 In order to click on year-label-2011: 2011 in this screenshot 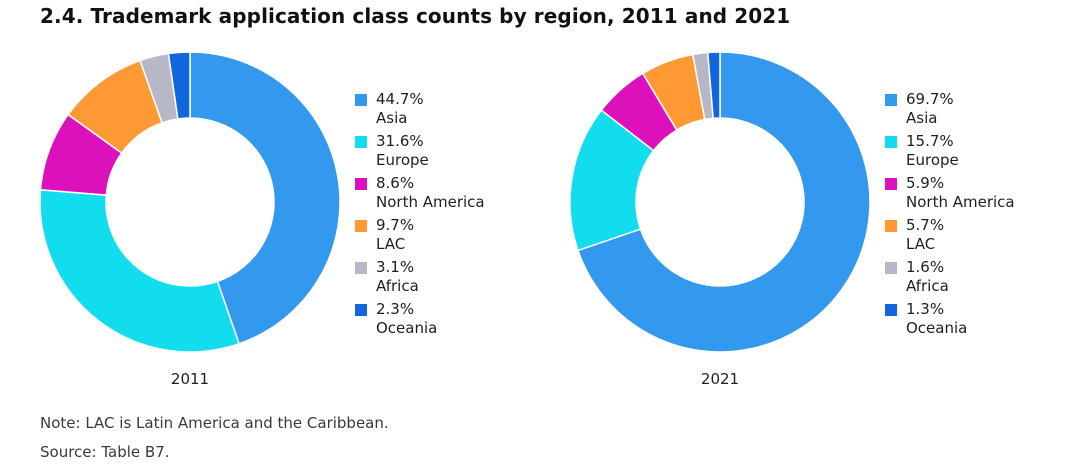, I will do `click(190, 379)`.